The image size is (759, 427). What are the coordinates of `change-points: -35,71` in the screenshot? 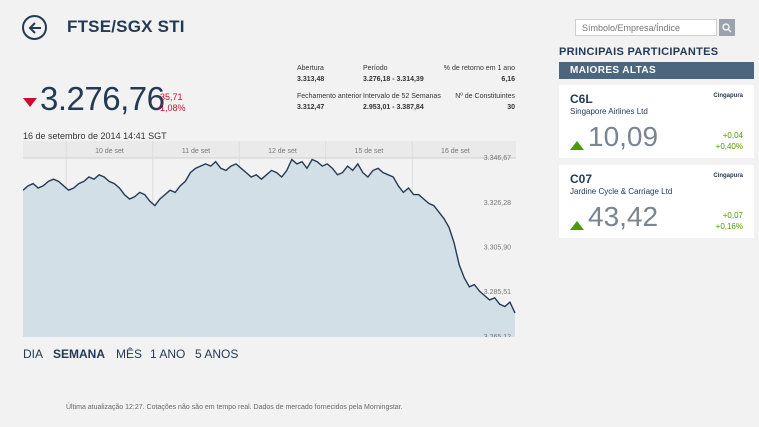 It's located at (170, 97).